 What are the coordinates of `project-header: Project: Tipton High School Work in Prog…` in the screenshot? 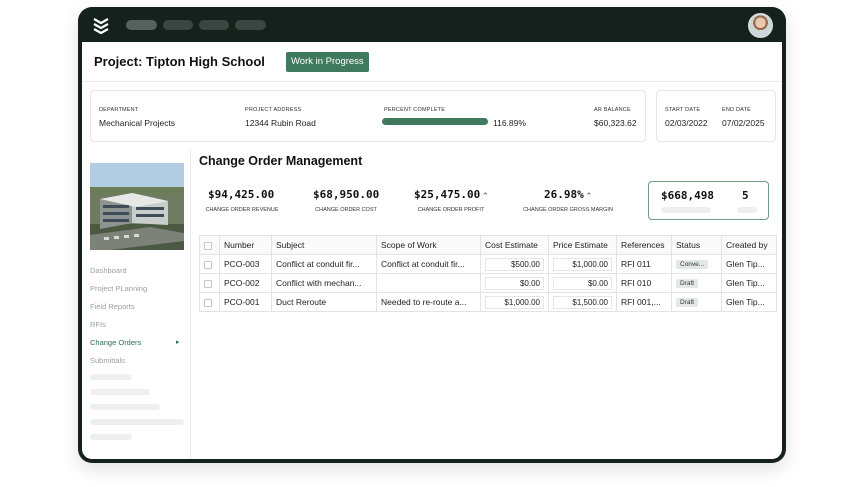 It's located at (432, 62).